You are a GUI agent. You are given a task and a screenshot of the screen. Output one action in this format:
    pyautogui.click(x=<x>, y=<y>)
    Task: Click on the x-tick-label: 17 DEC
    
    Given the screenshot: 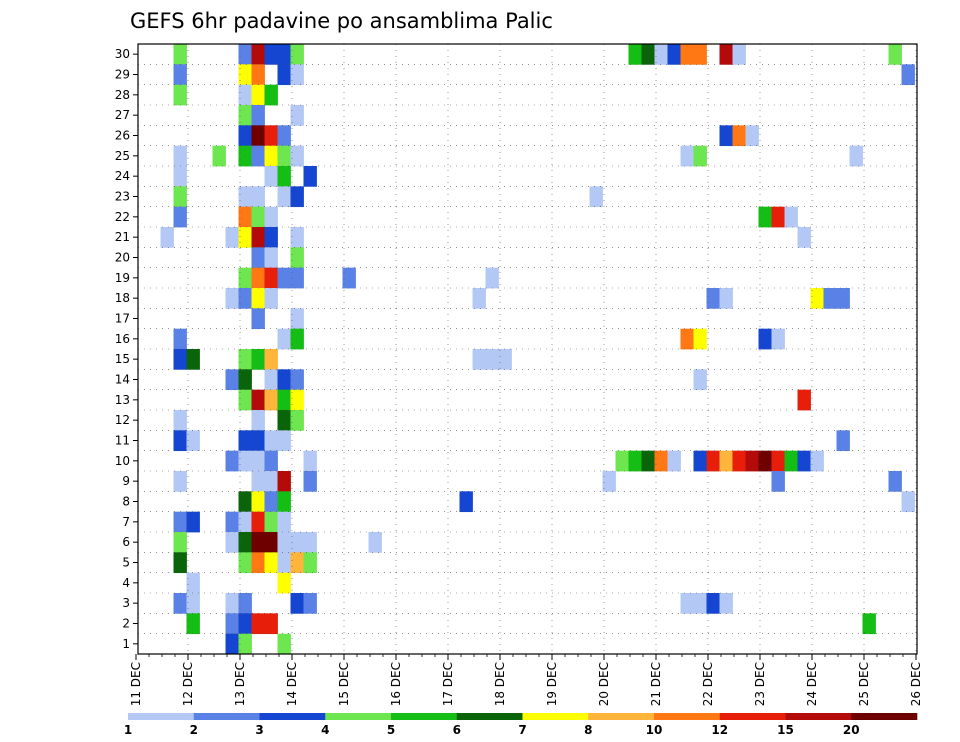 What is the action you would take?
    pyautogui.click(x=448, y=684)
    